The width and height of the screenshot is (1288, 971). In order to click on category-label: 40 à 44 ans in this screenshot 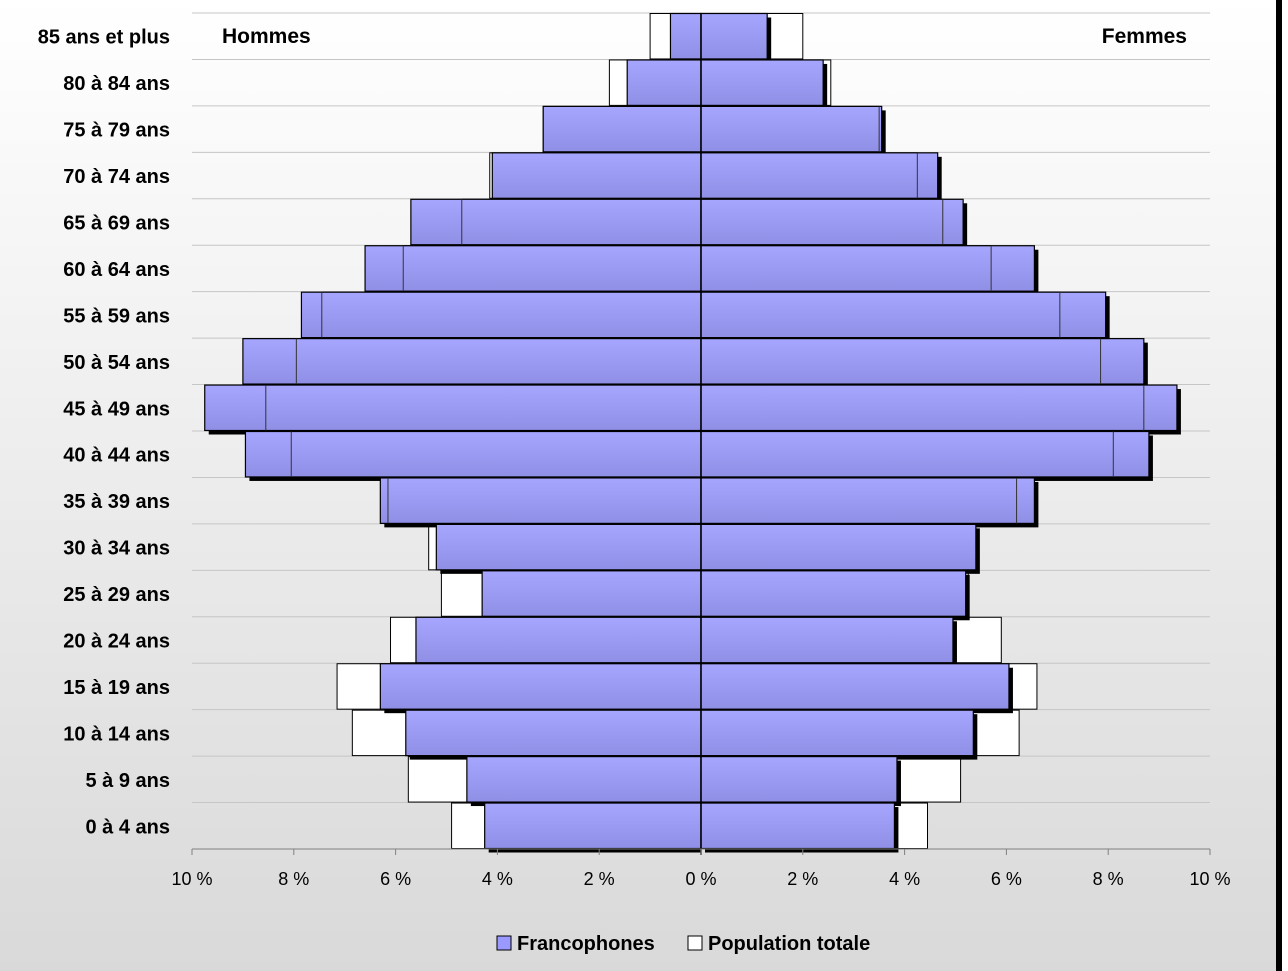, I will do `click(116, 456)`.